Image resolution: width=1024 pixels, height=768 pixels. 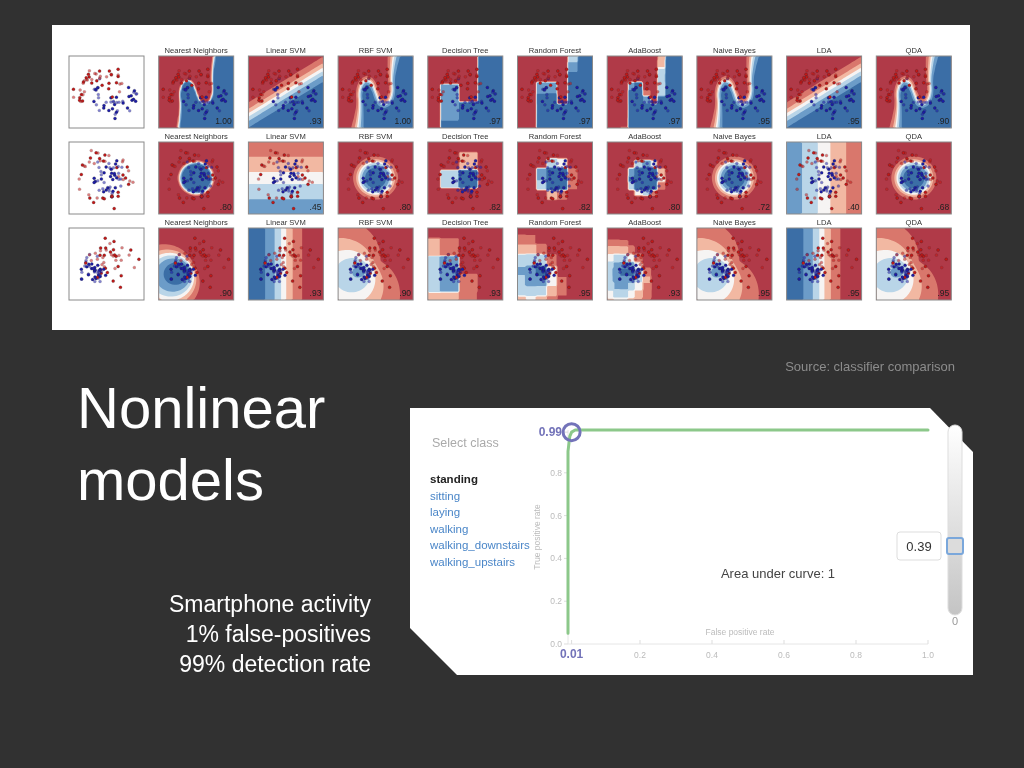 What do you see at coordinates (943, 207) in the screenshot?
I see `text: .68` at bounding box center [943, 207].